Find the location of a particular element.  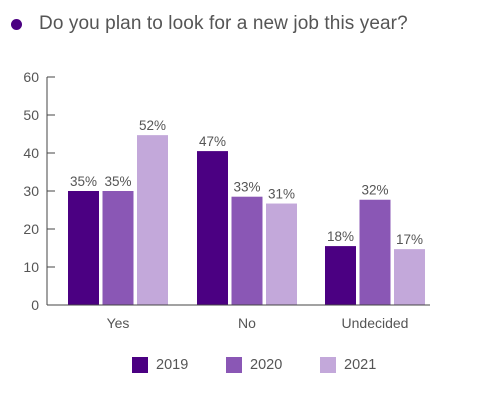

data-label: 33% is located at coordinates (246, 187).